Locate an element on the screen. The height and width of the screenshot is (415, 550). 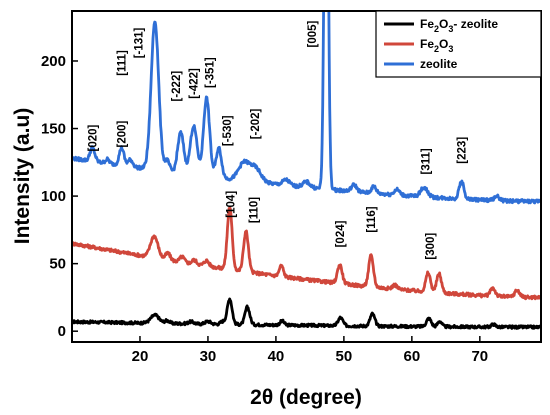
peak-label: [110] is located at coordinates (255, 210).